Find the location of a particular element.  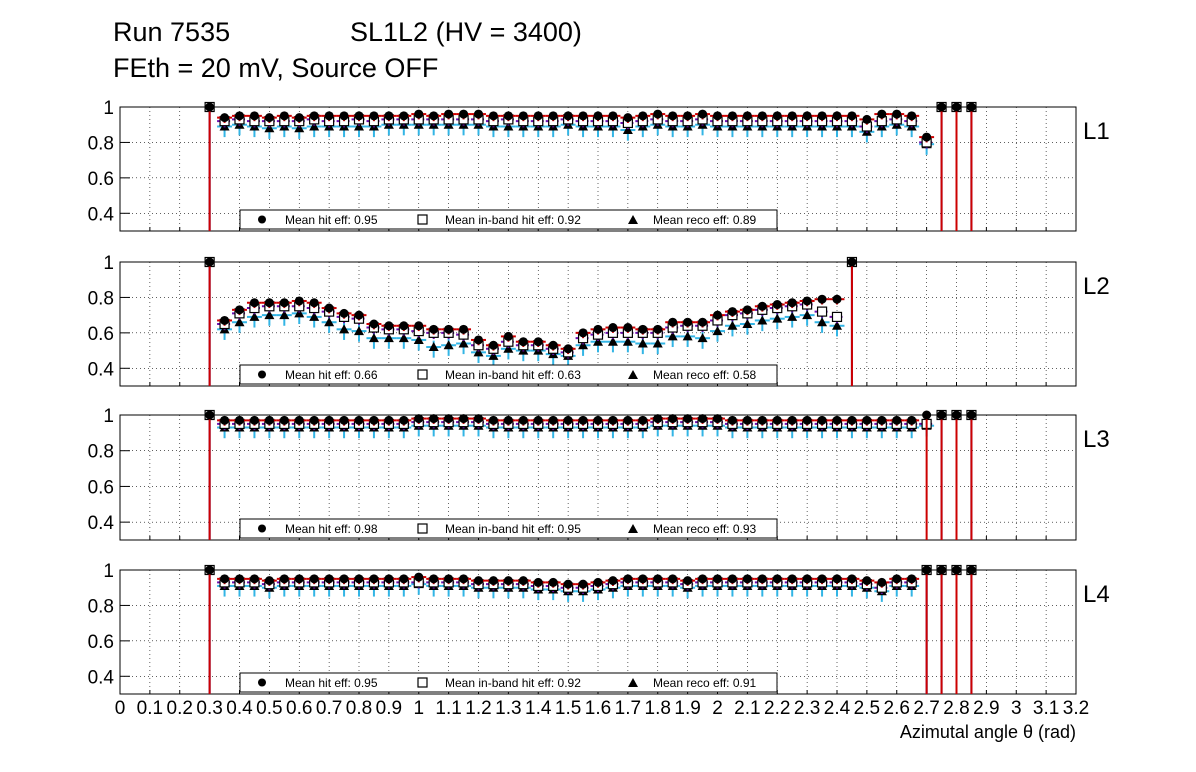

legend-reco-label: Mean reco eff: 0.93 is located at coordinates (705, 529).